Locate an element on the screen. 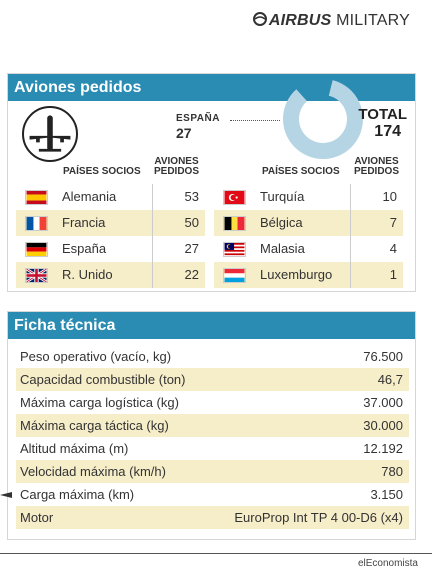 The image size is (432, 576). spain-value: 27 is located at coordinates (184, 133).